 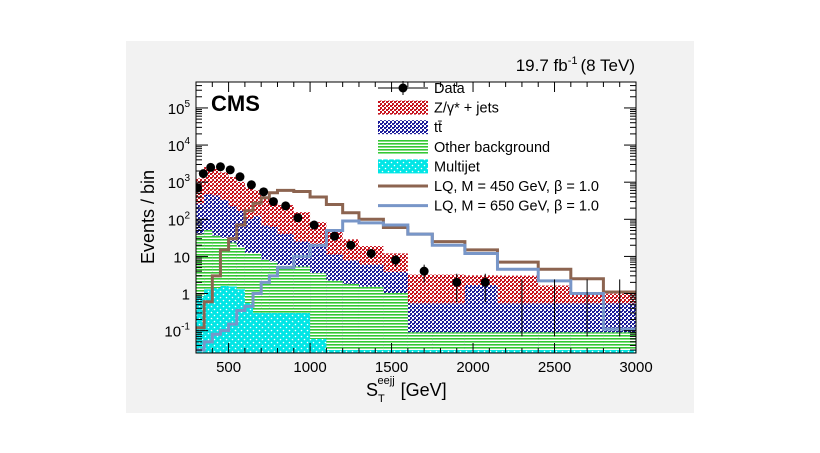 What do you see at coordinates (403, 107) in the screenshot?
I see `legend-swatch-zjets` at bounding box center [403, 107].